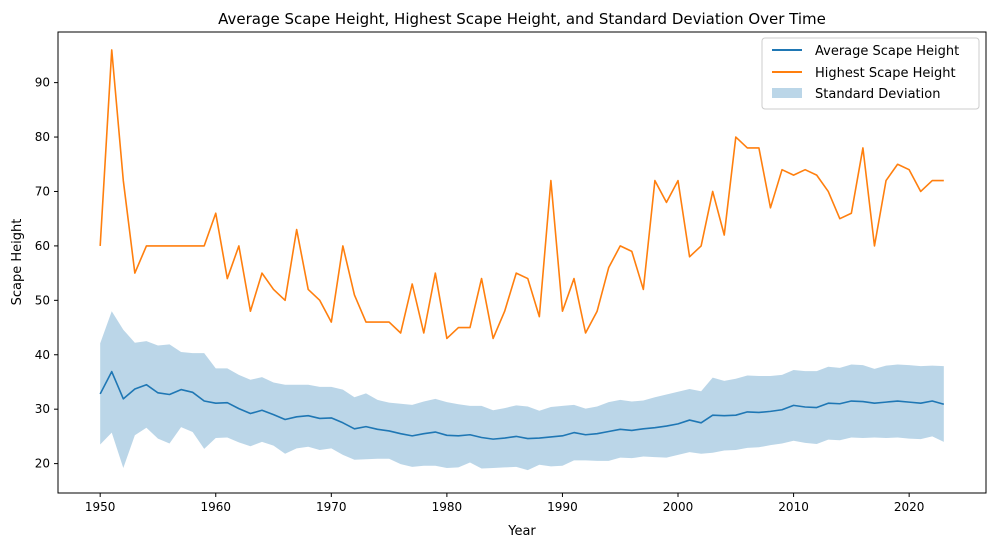 Image resolution: width=996 pixels, height=547 pixels. What do you see at coordinates (787, 93) in the screenshot?
I see `legend-swatch-std` at bounding box center [787, 93].